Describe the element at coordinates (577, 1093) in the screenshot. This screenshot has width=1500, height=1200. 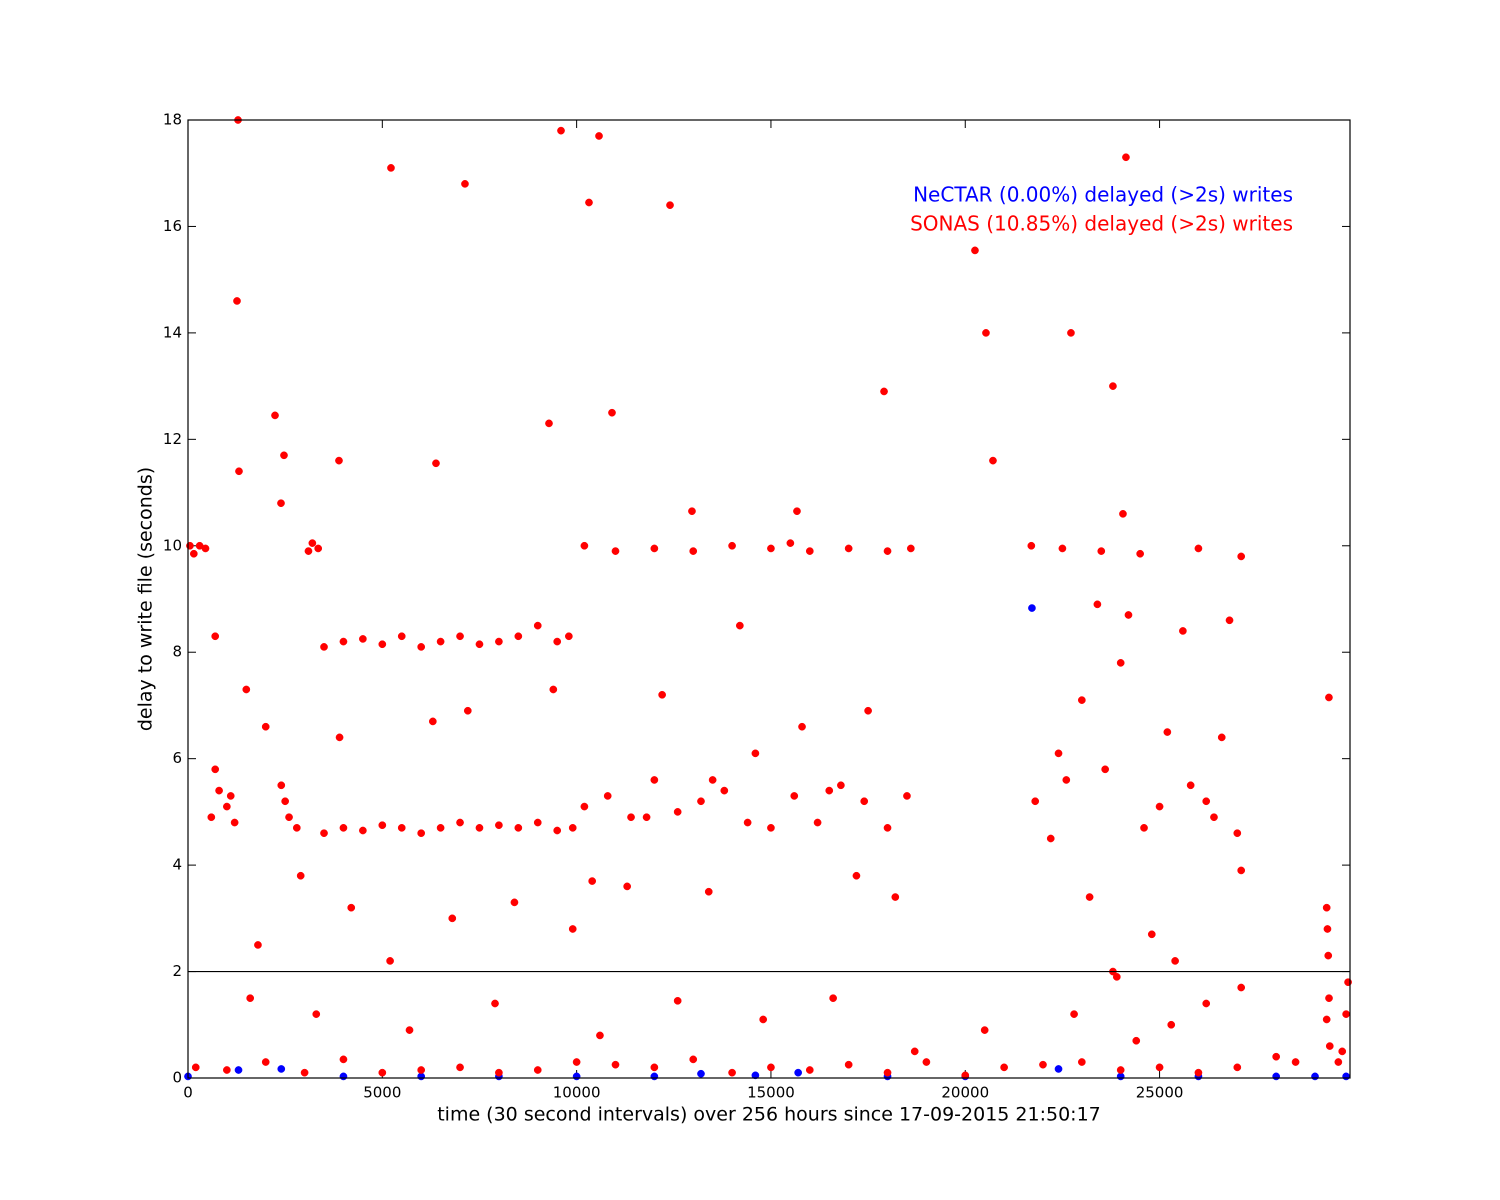
I see `x-tick-label: 10000` at that location.